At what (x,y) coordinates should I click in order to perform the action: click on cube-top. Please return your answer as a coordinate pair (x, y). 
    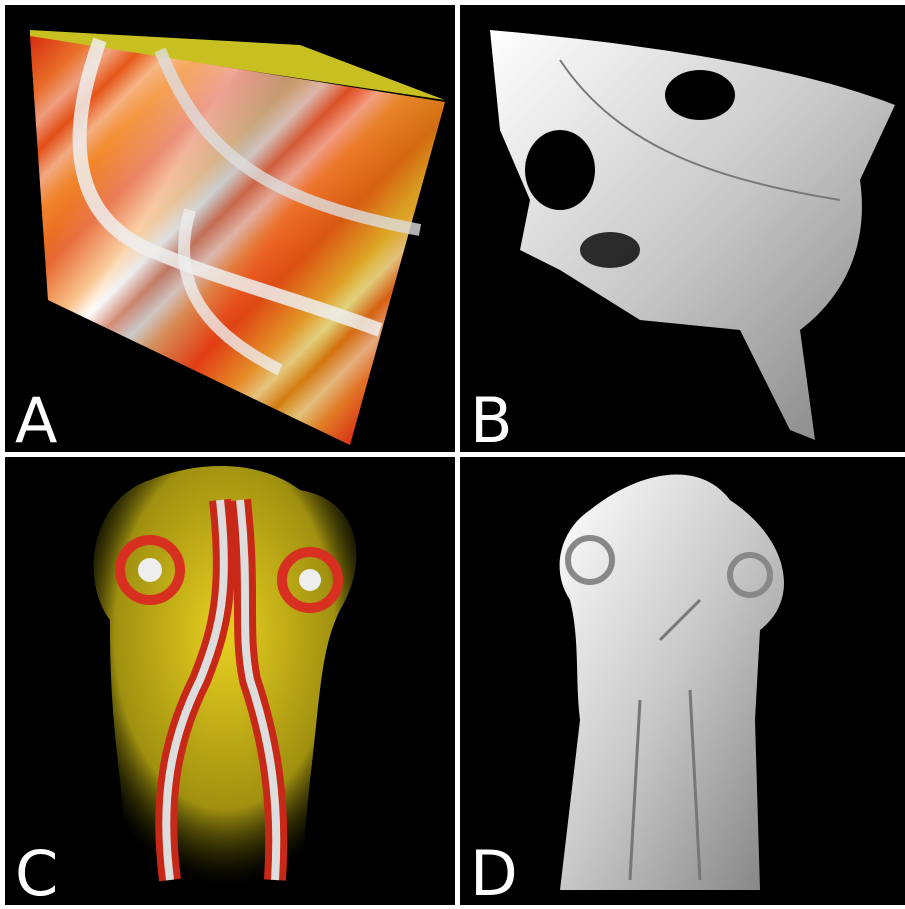
    Looking at the image, I should click on (237, 65).